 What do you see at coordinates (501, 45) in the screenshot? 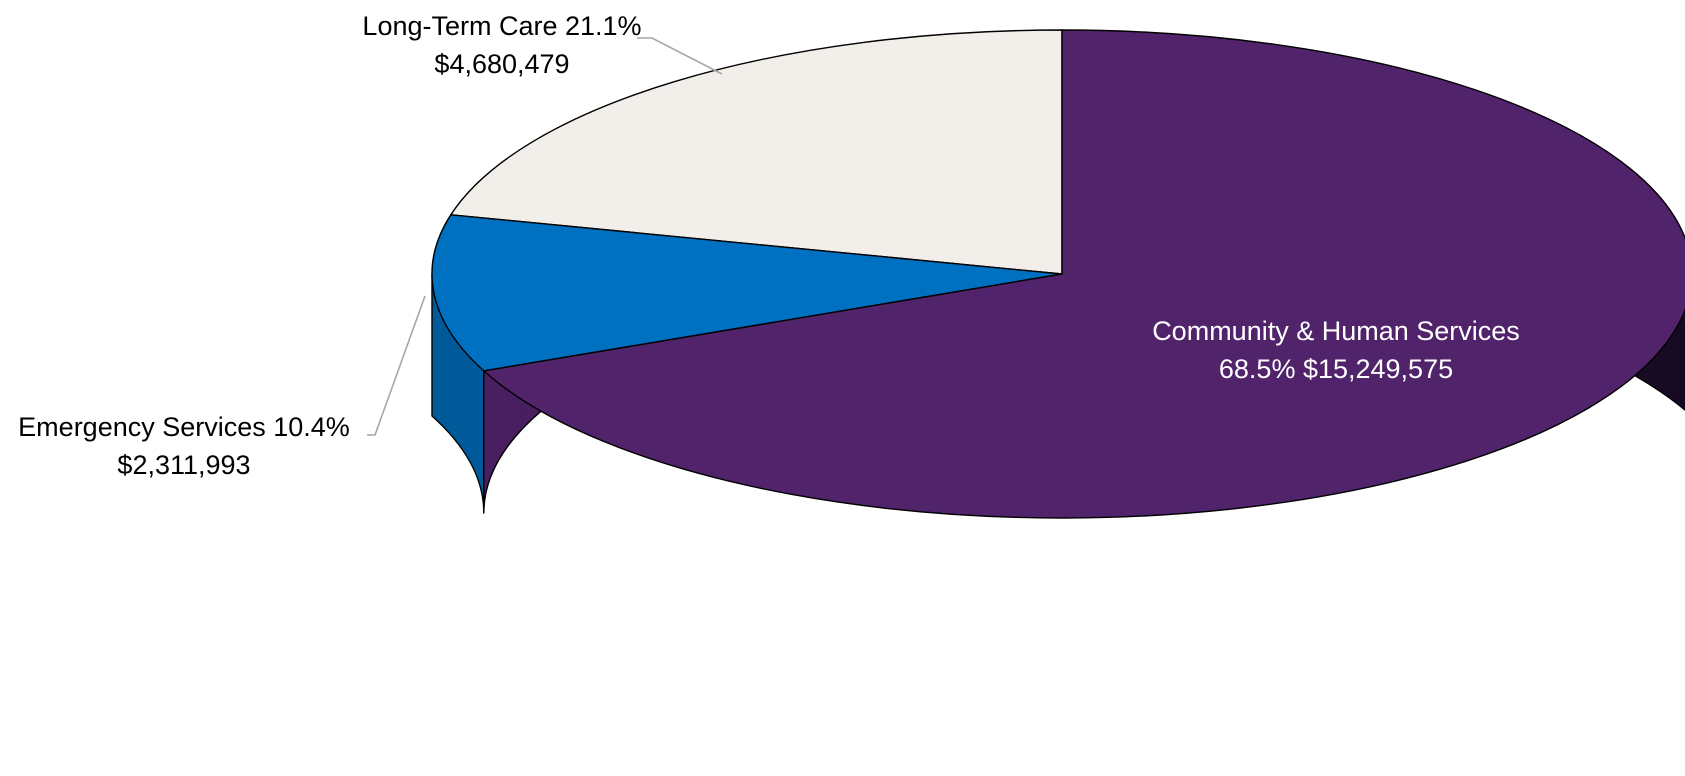
I see `slice-label-long-term-care: Long-Term Care 21.1% $4,680,479` at bounding box center [501, 45].